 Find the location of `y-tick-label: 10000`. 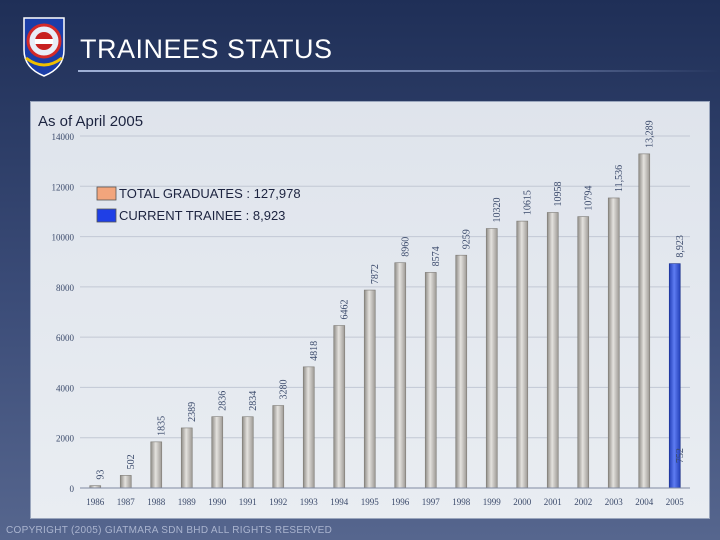

y-tick-label: 10000 is located at coordinates (63, 238).